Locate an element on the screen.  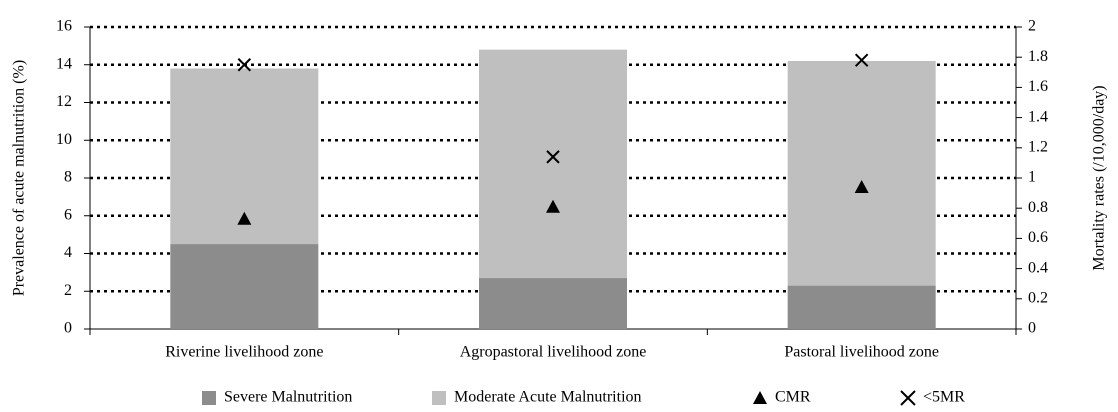
y2-tick-label: 1.4 is located at coordinates (1038, 116).